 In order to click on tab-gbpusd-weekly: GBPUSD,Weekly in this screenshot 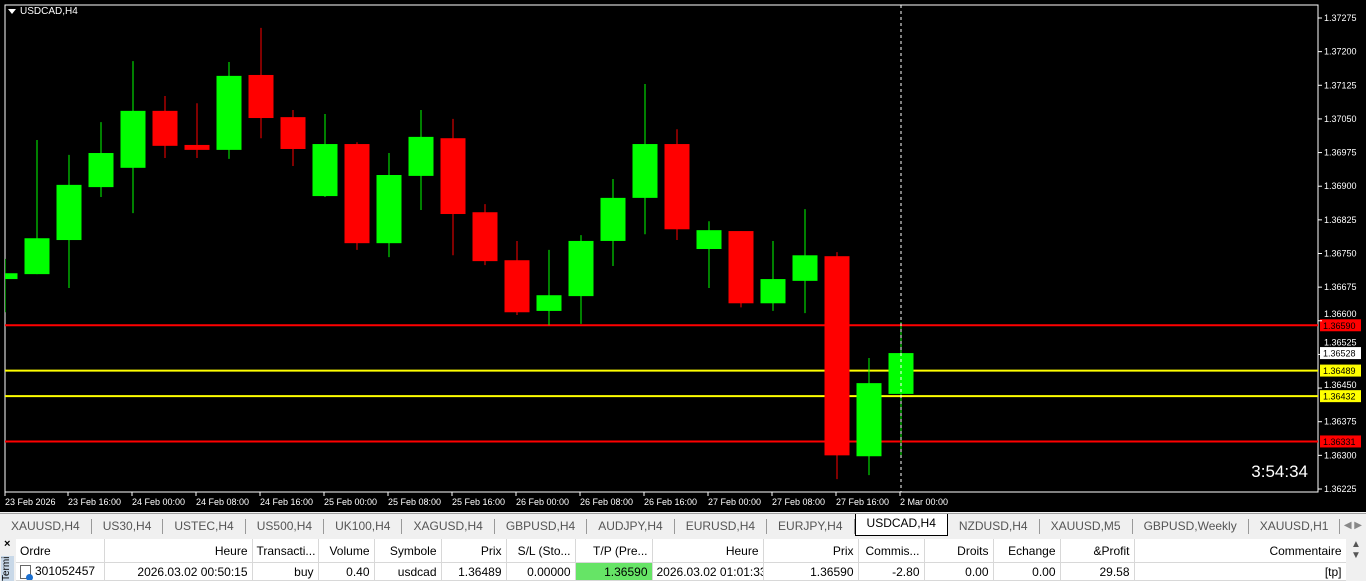, I will do `click(1191, 526)`.